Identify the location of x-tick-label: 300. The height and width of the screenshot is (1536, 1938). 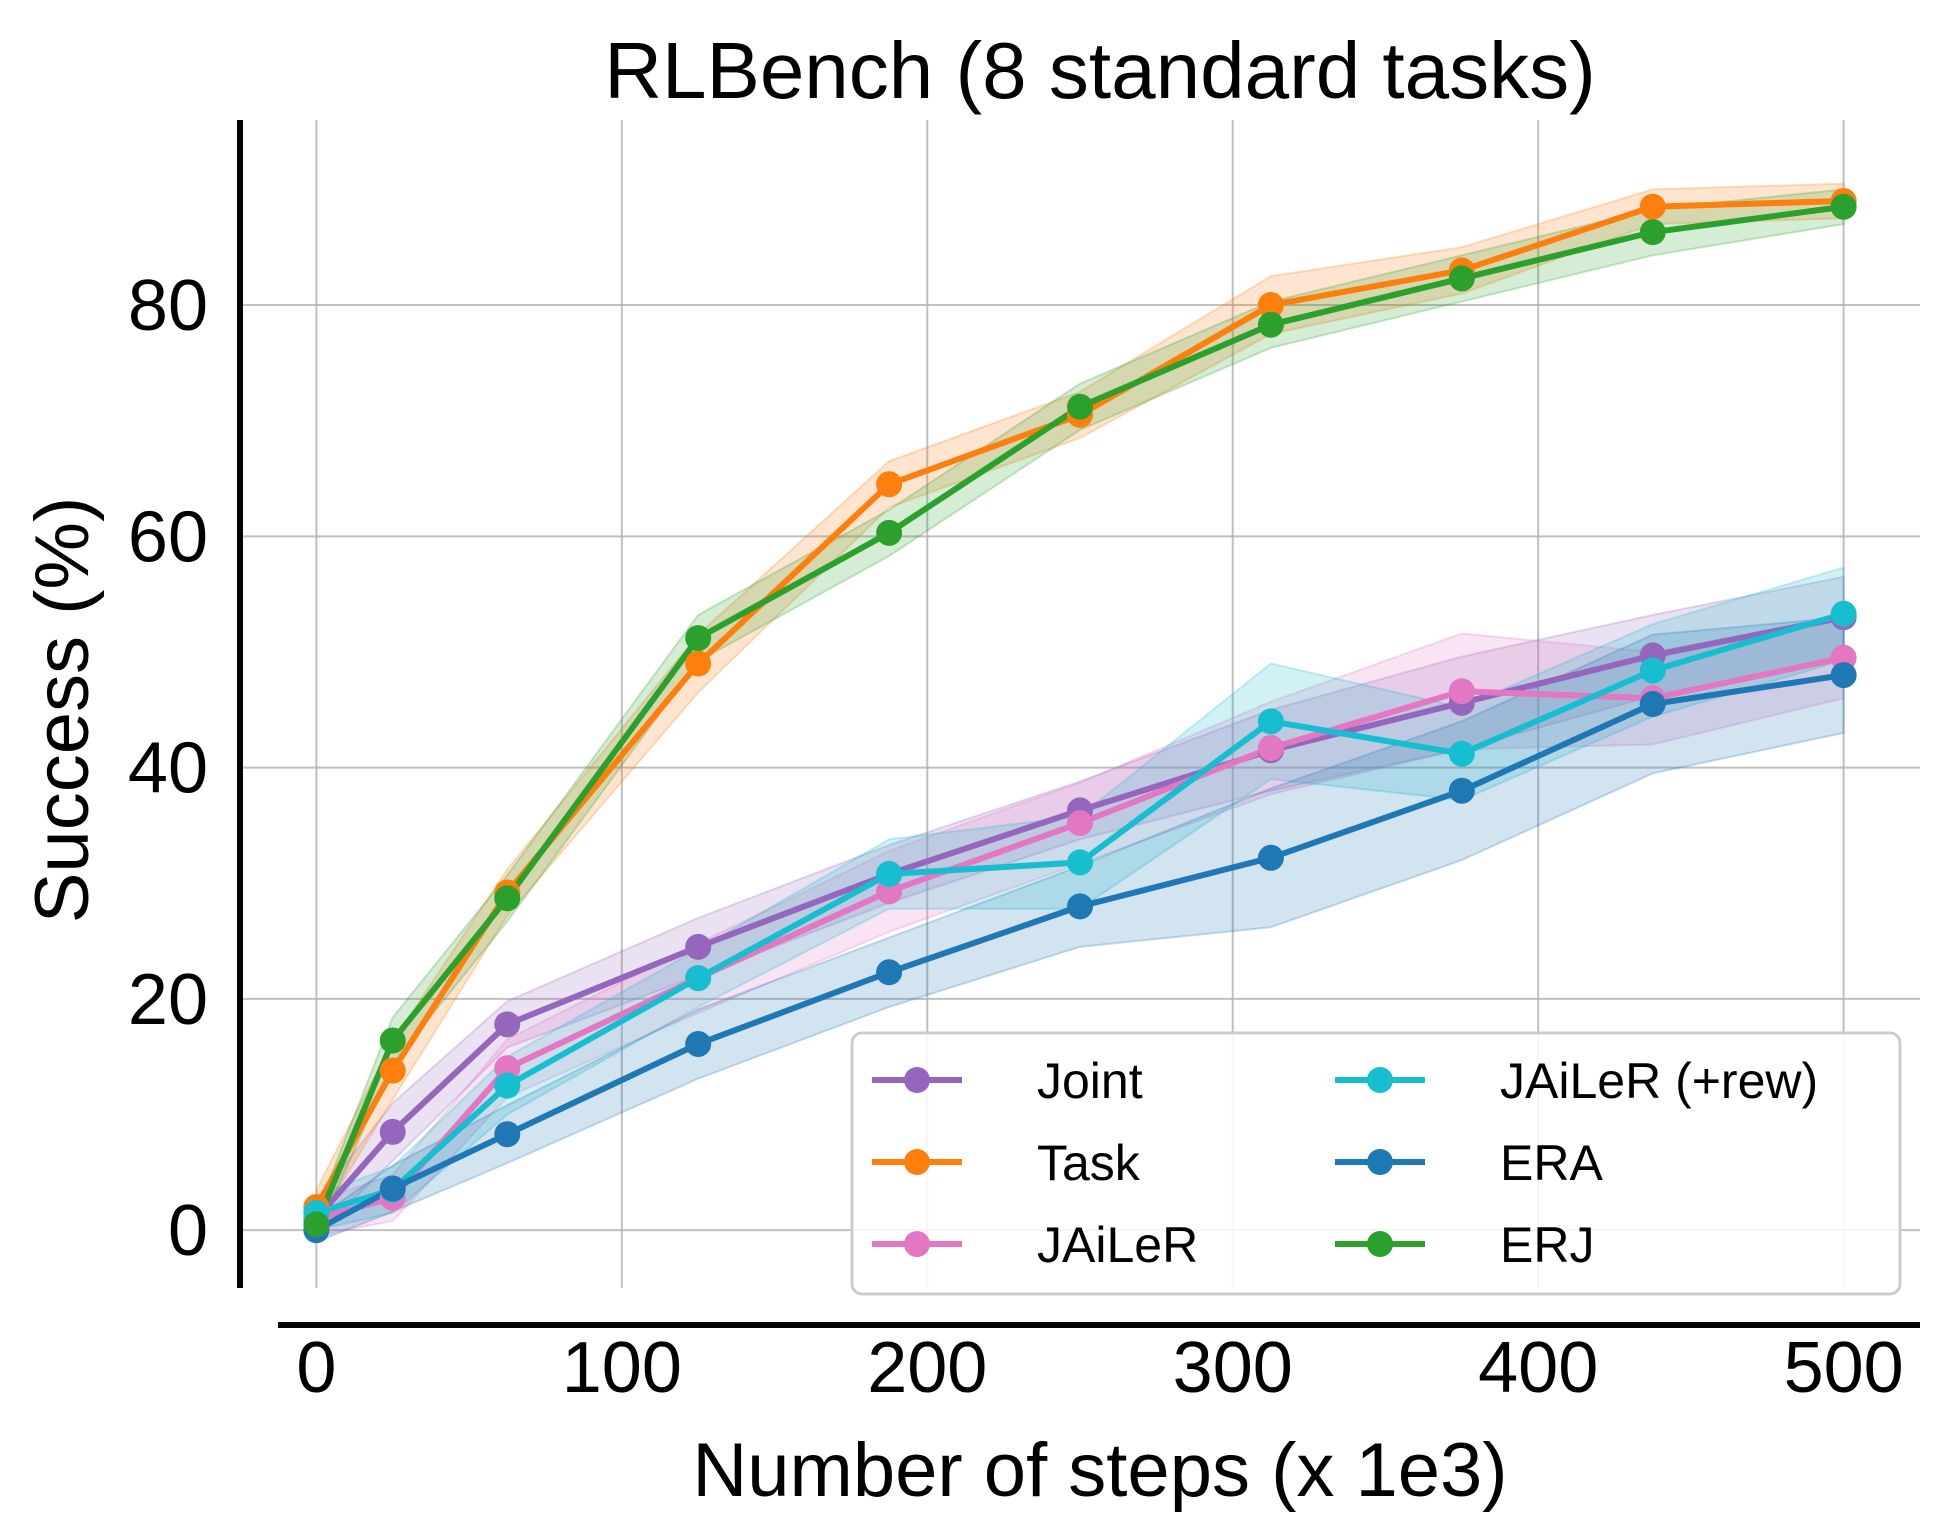
(1233, 1368).